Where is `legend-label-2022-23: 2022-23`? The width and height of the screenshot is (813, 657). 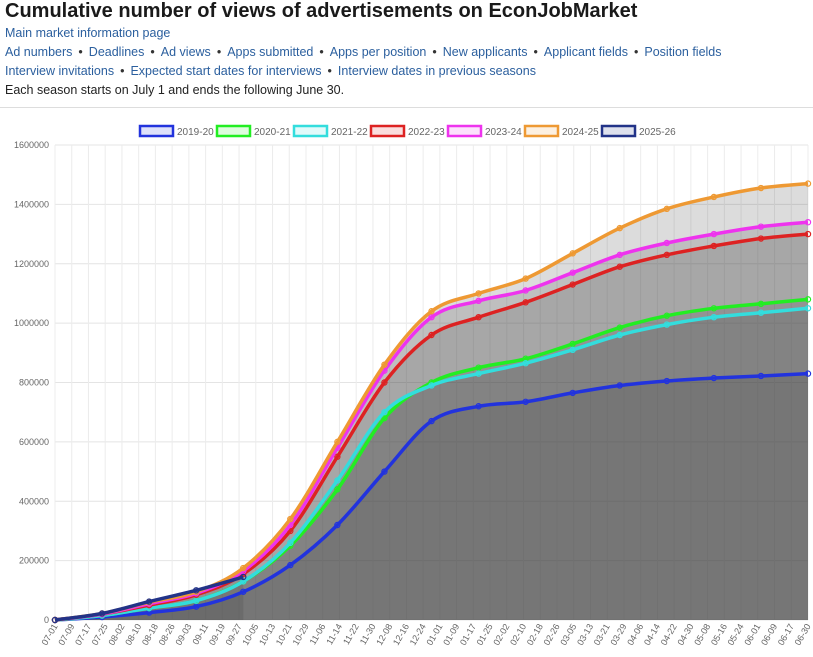
legend-label-2022-23: 2022-23 is located at coordinates (426, 132).